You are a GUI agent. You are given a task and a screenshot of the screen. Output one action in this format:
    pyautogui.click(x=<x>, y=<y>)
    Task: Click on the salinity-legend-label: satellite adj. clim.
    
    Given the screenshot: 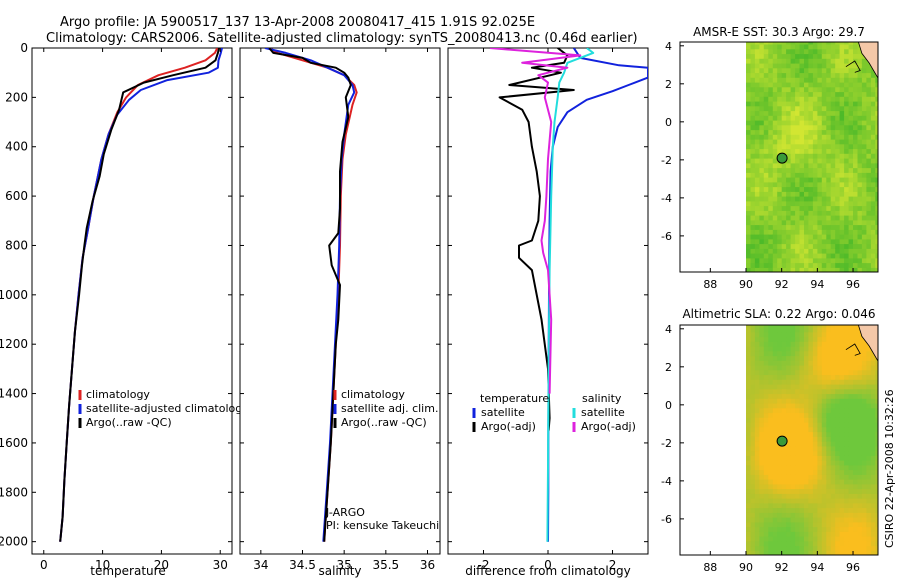 What is the action you would take?
    pyautogui.click(x=389, y=408)
    